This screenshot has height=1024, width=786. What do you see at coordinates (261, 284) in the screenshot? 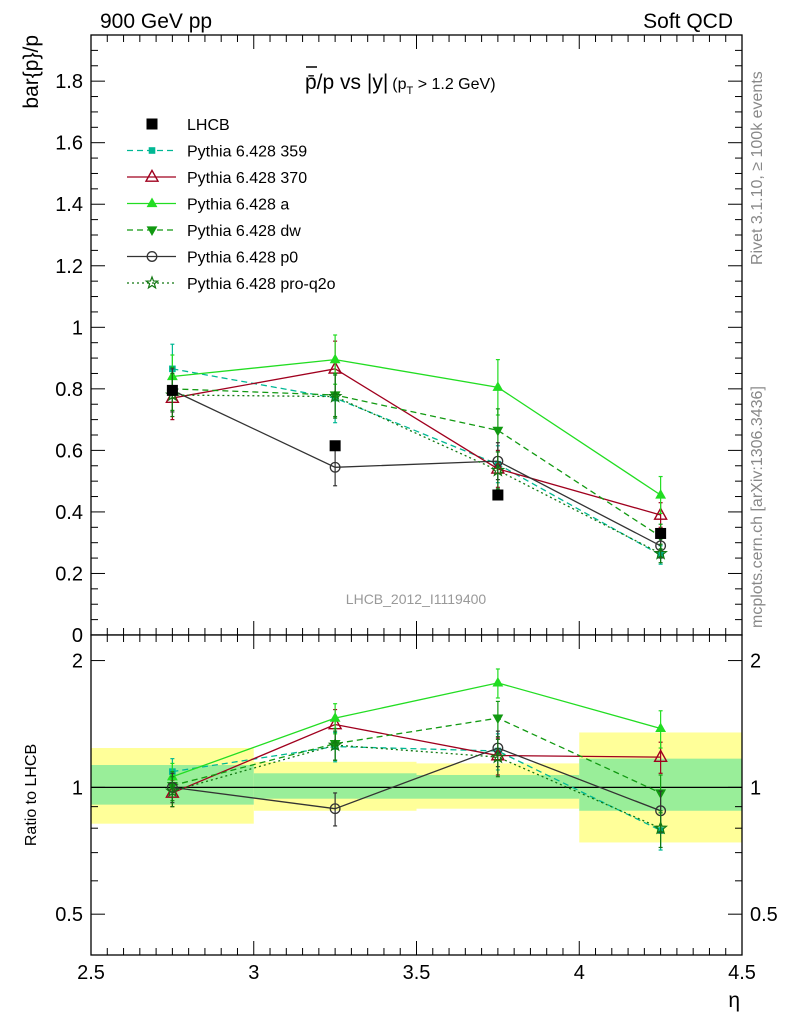
I see `legend-label: Pythia 6.428 pro-q2o` at bounding box center [261, 284].